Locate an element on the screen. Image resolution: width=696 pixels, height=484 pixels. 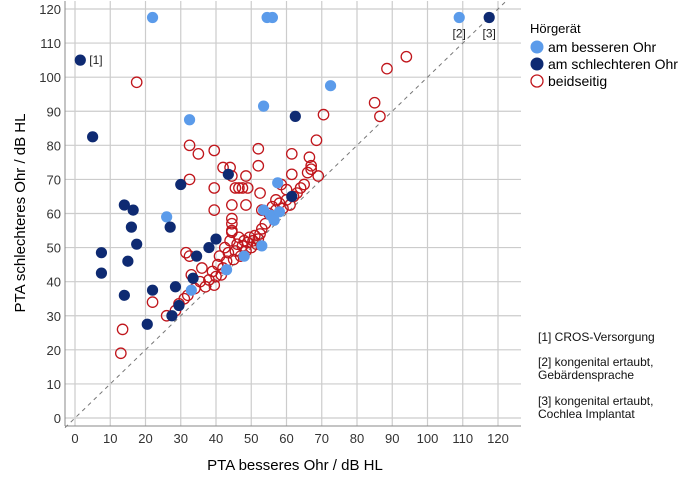
annotation-line: Gebärdensprache is located at coordinates (586, 375).